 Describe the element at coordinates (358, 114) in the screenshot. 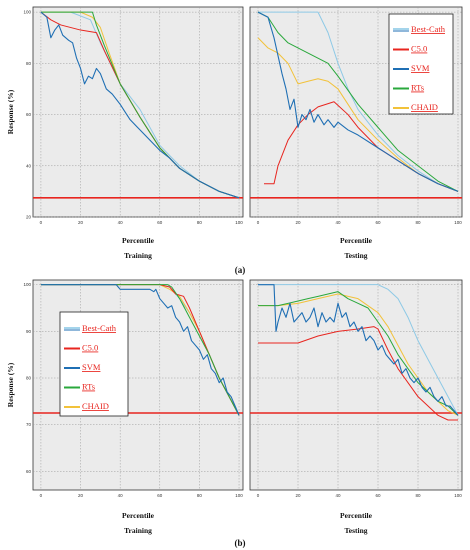

I see `series-line-chaid` at that location.